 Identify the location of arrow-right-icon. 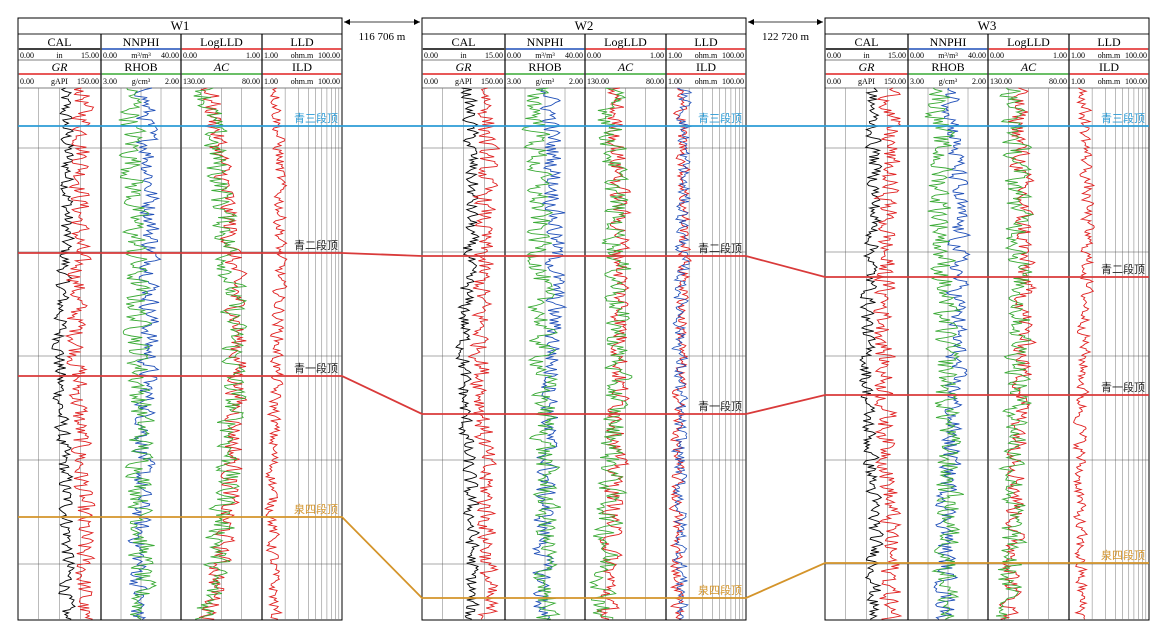
(417, 22).